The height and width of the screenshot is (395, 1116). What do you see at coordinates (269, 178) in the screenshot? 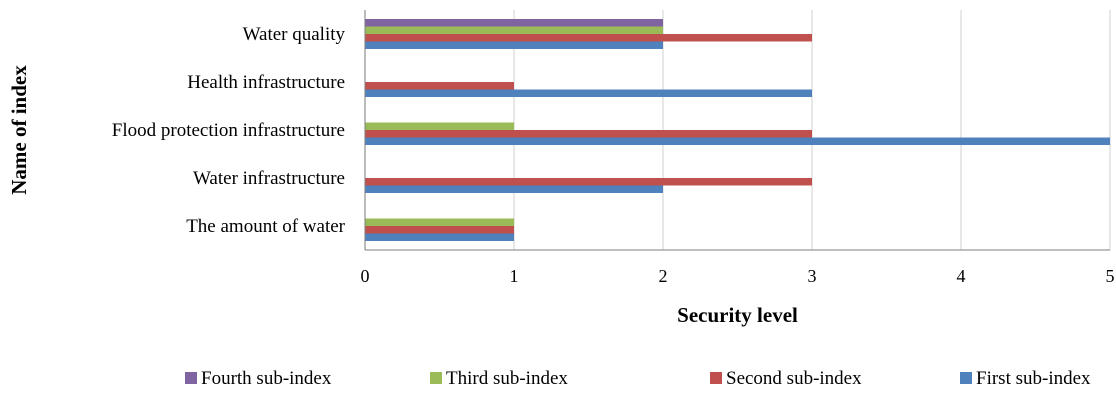
I see `category-label: Water infrastructure` at bounding box center [269, 178].